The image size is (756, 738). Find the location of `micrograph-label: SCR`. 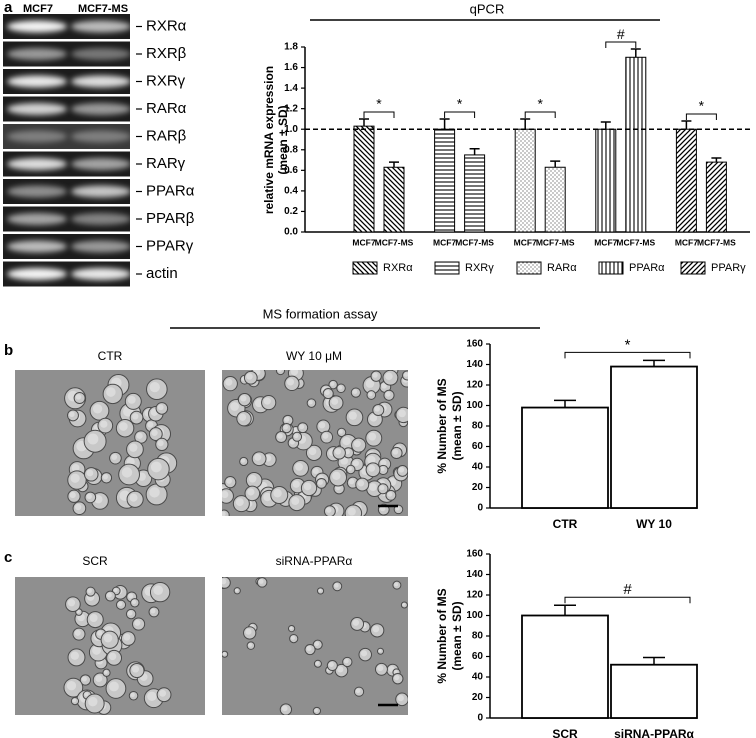

micrograph-label: SCR is located at coordinates (95, 561).